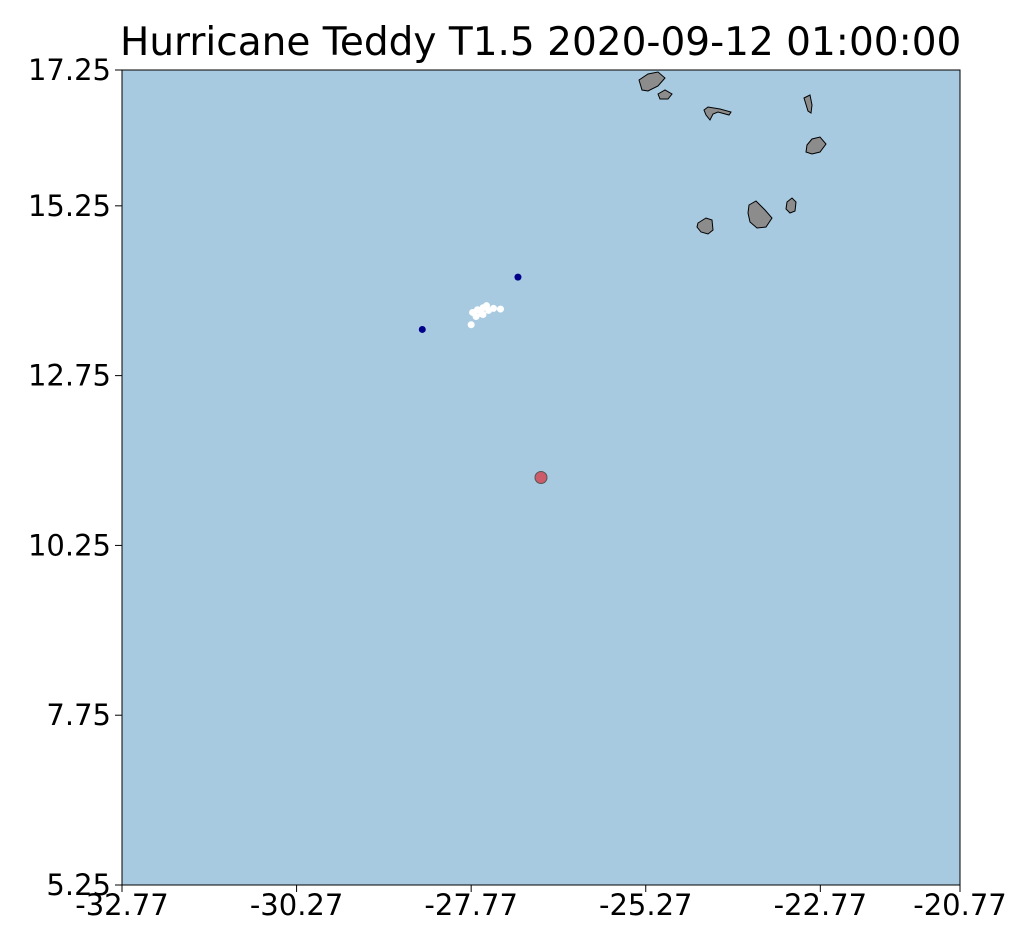 This screenshot has width=1036, height=949. What do you see at coordinates (646, 905) in the screenshot?
I see `x-tick-label: -25.27` at bounding box center [646, 905].